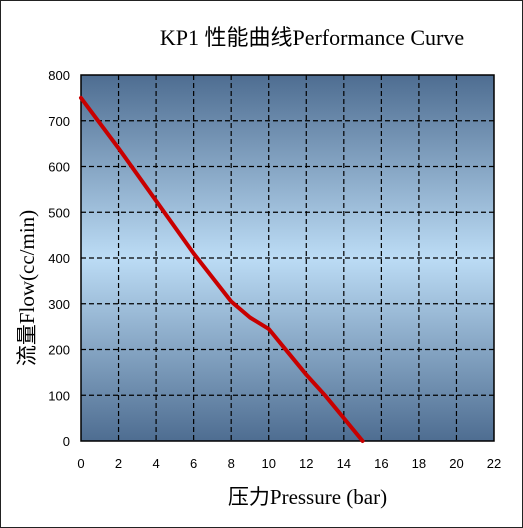  What do you see at coordinates (66, 441) in the screenshot?
I see `y-tick-label: 0` at bounding box center [66, 441].